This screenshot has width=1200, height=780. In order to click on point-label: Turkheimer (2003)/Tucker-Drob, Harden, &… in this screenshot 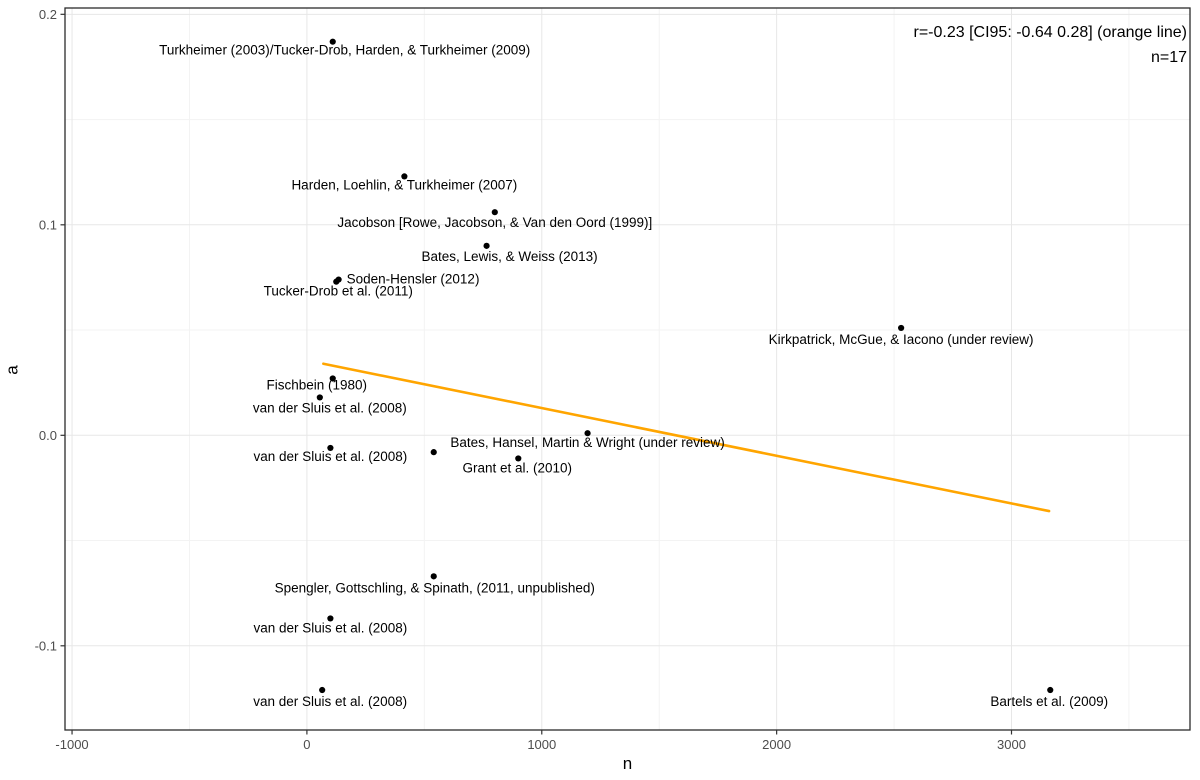, I will do `click(344, 50)`.